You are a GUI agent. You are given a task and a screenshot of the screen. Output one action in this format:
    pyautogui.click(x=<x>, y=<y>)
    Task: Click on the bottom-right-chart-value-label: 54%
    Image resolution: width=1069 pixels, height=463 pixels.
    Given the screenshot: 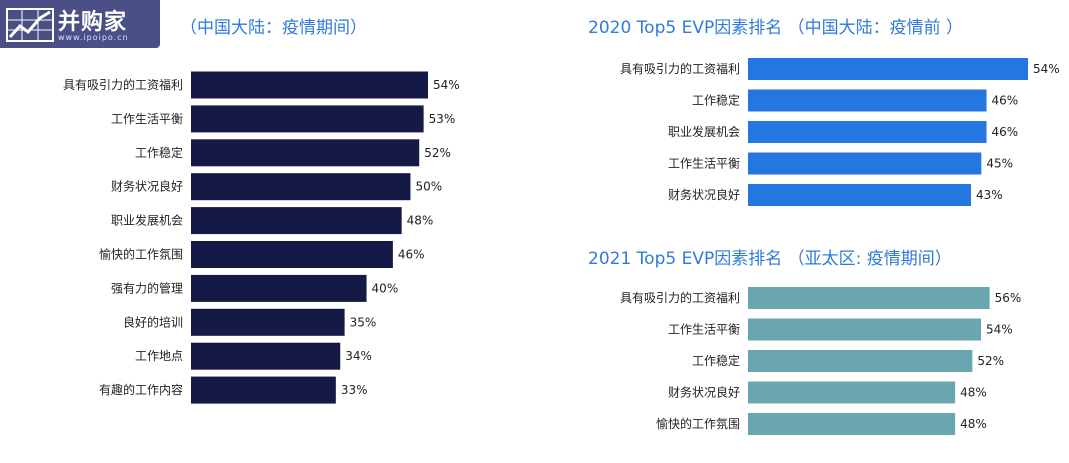 What is the action you would take?
    pyautogui.click(x=999, y=330)
    